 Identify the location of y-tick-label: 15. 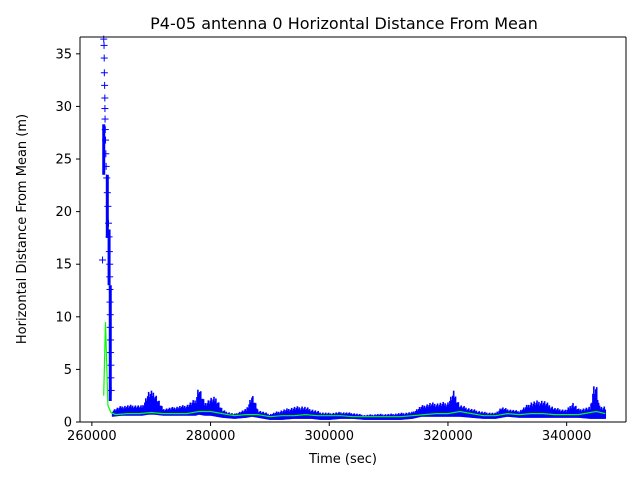
(63, 265).